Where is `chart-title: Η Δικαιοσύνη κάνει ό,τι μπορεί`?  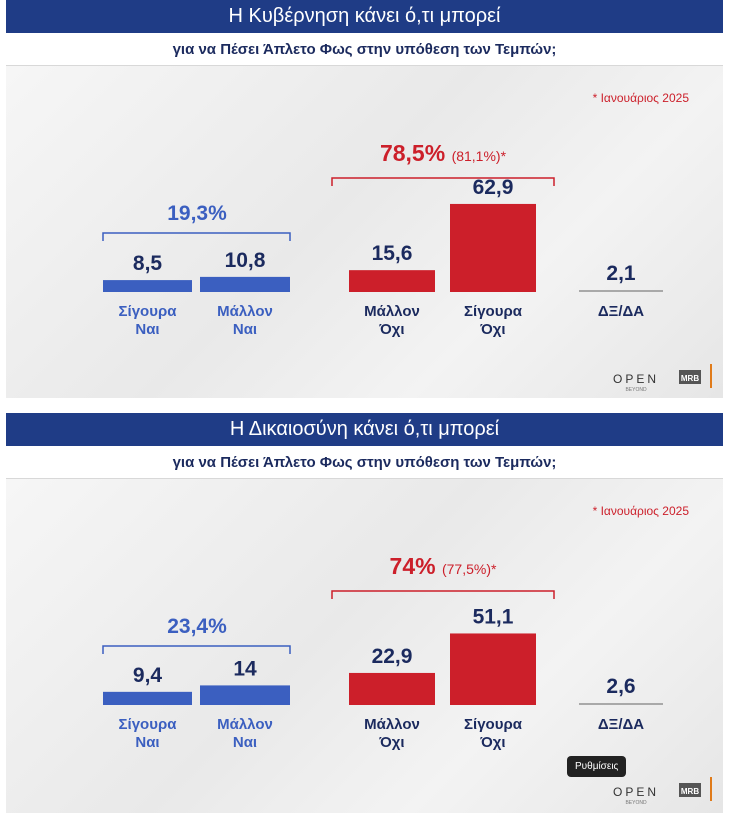 chart-title: Η Δικαιοσύνη κάνει ό,τι μπορεί is located at coordinates (364, 429).